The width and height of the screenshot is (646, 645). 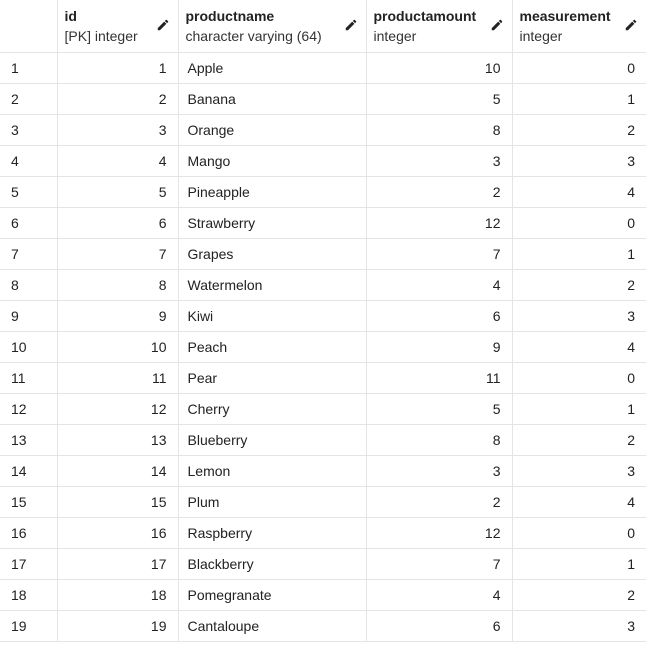 I want to click on cell-productname: Pomegranate, so click(x=272, y=595).